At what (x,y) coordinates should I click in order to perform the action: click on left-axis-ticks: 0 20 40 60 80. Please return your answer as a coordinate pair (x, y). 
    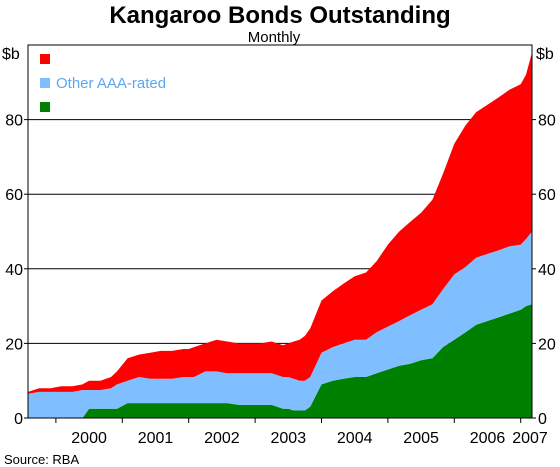
    Looking at the image, I should click on (16, 270).